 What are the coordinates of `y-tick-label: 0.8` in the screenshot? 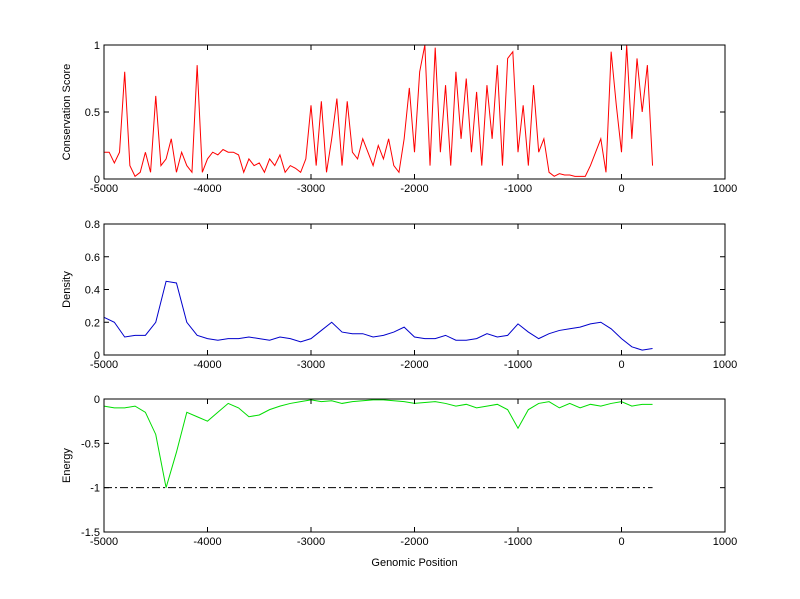 It's located at (92, 225).